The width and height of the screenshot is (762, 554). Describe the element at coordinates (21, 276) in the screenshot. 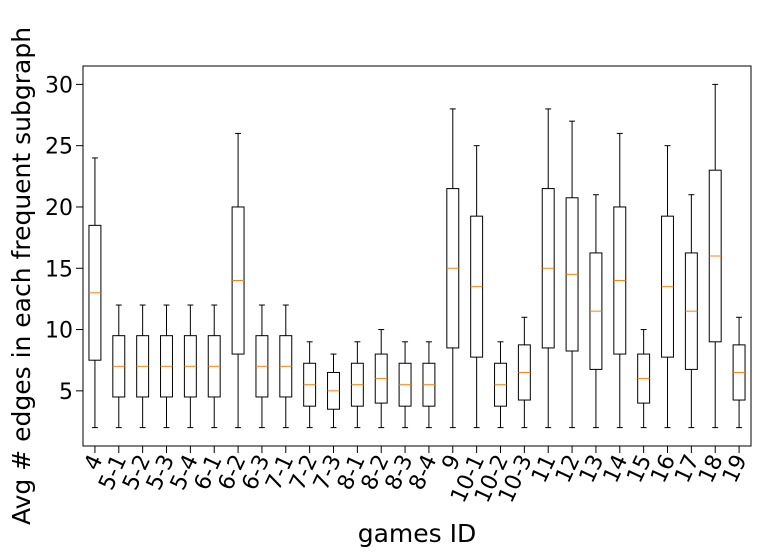

I see `y-axis-label: Avg # edges in each frequent subgraph` at that location.